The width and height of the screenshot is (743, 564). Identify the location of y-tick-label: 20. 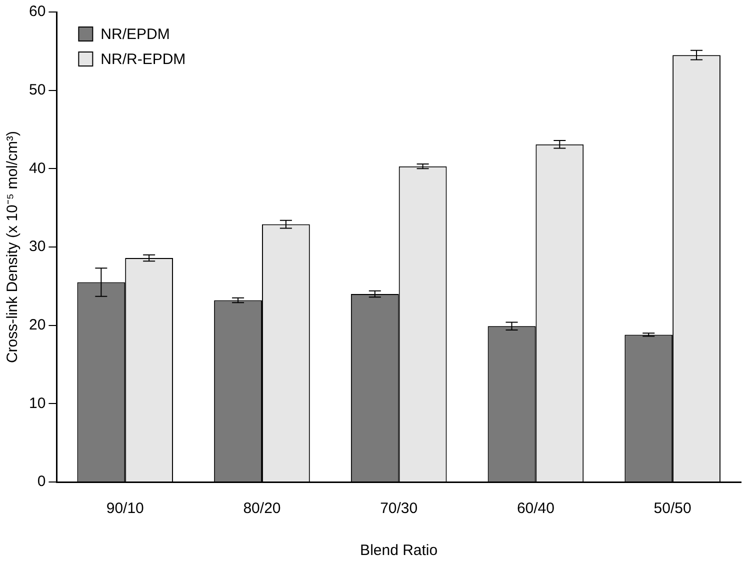
(37, 325).